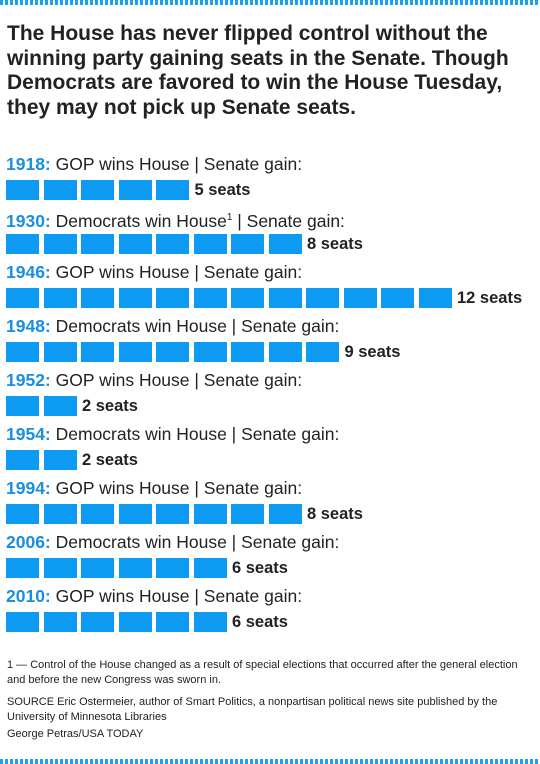 This screenshot has width=540, height=764. I want to click on row-text: Democrats win House, so click(138, 220).